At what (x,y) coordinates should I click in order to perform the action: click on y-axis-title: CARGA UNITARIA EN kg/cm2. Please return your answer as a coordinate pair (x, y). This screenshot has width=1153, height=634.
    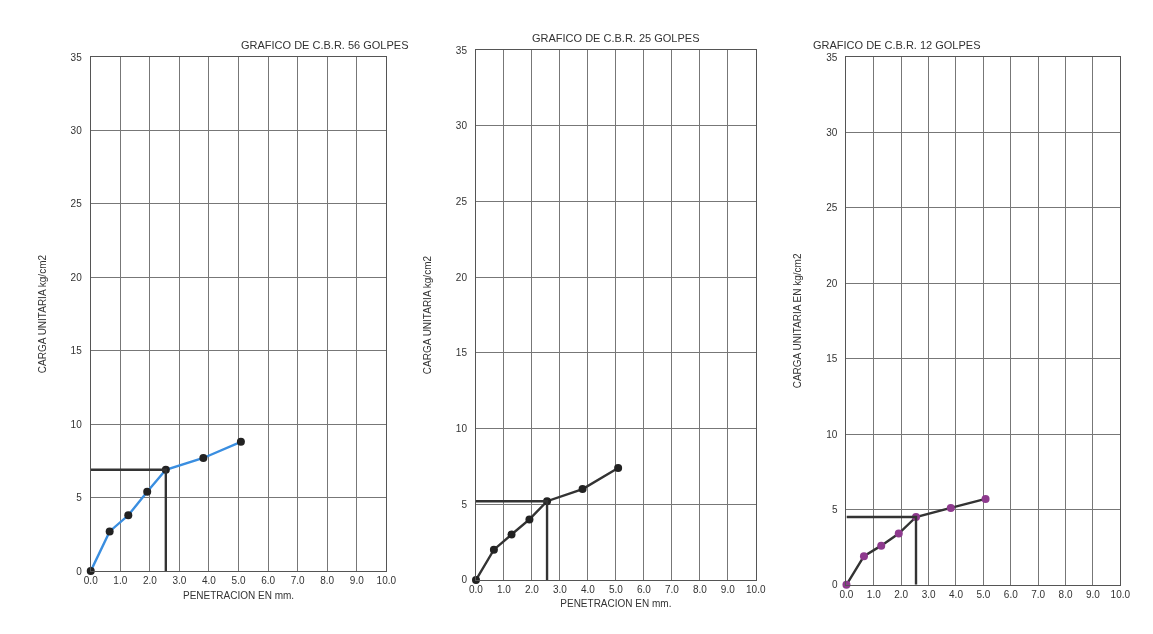
    Looking at the image, I should click on (798, 321).